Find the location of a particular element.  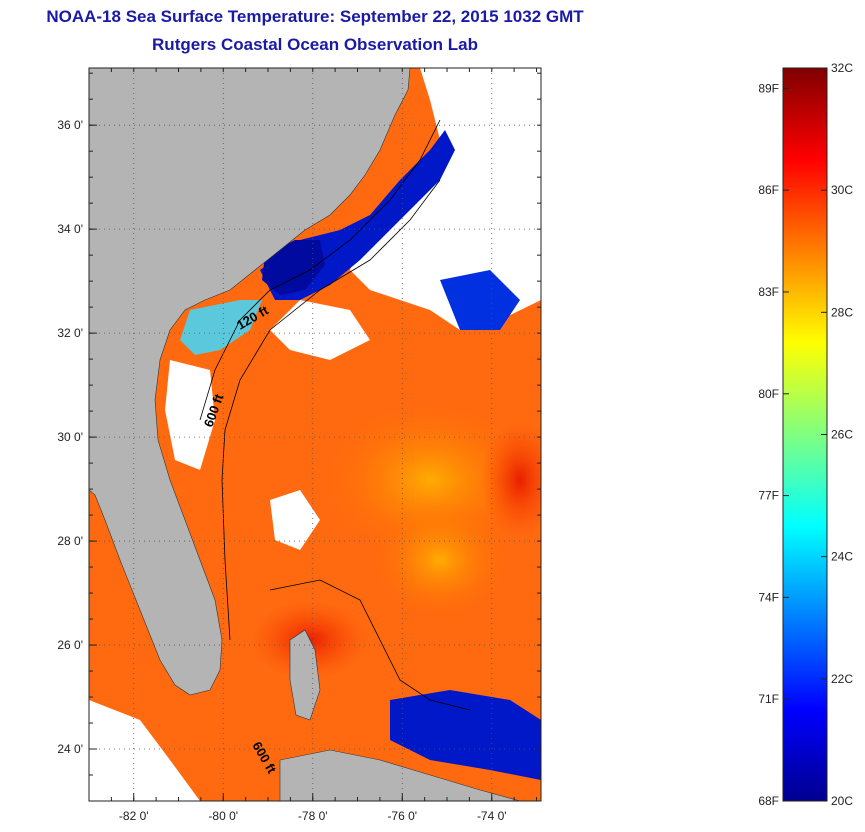

hot-patch-east is located at coordinates (510, 480).